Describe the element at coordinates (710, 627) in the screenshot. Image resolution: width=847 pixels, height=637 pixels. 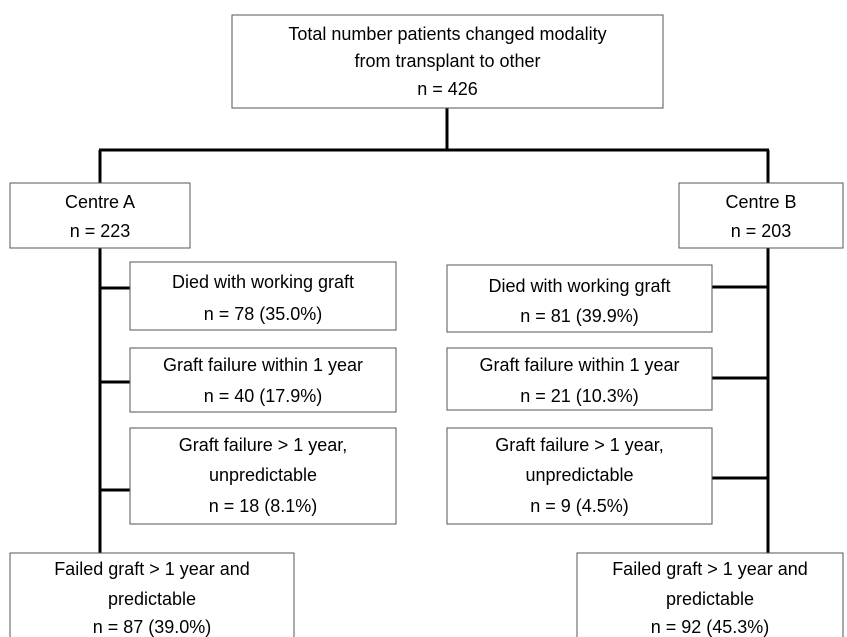
I see `final-box-text: n = 92 (45.3%)` at that location.